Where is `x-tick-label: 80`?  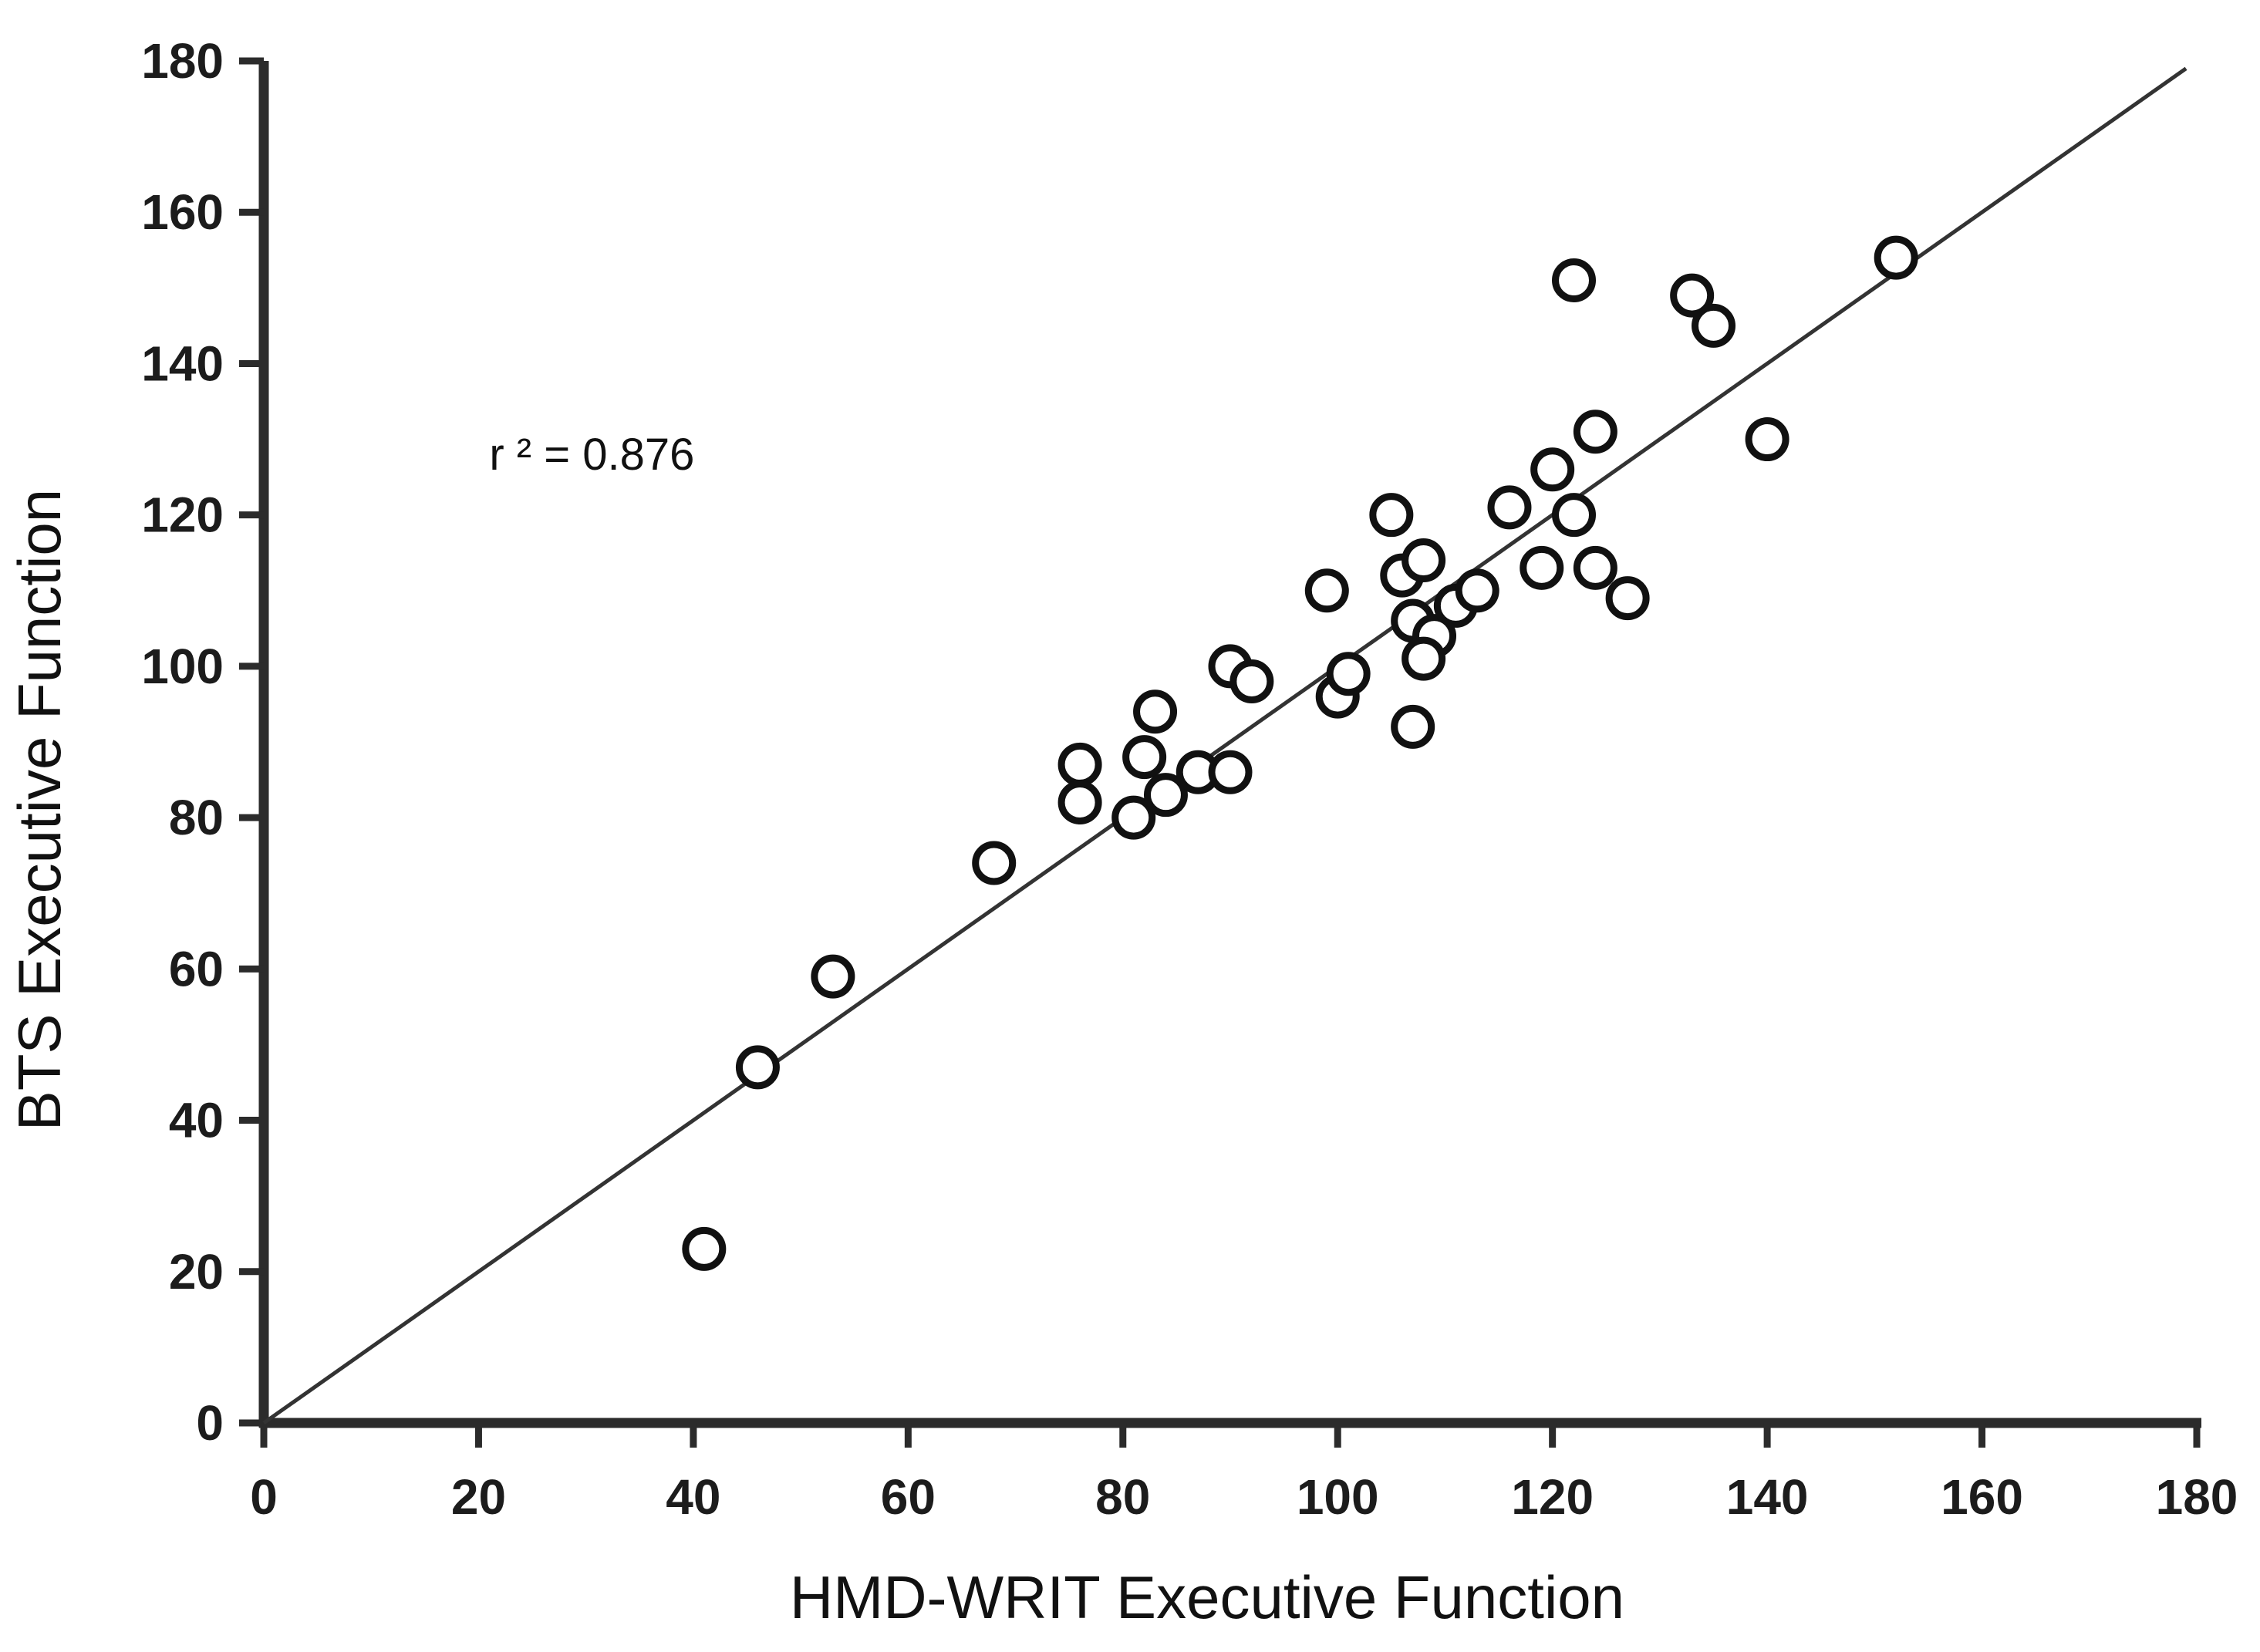 x-tick-label: 80 is located at coordinates (1122, 1497).